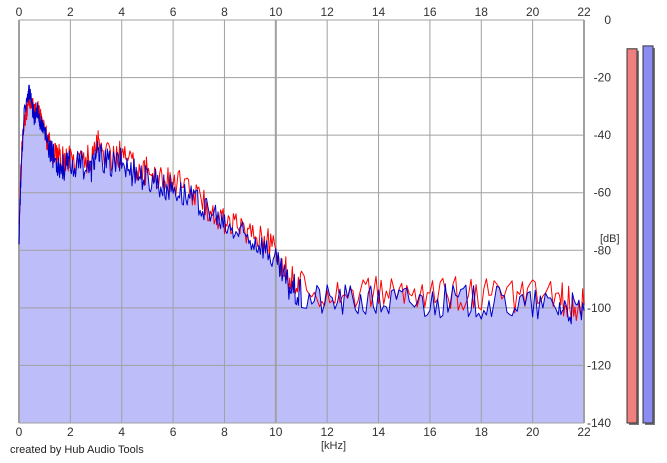  Describe the element at coordinates (640, 235) in the screenshot. I see `level-meters` at that location.